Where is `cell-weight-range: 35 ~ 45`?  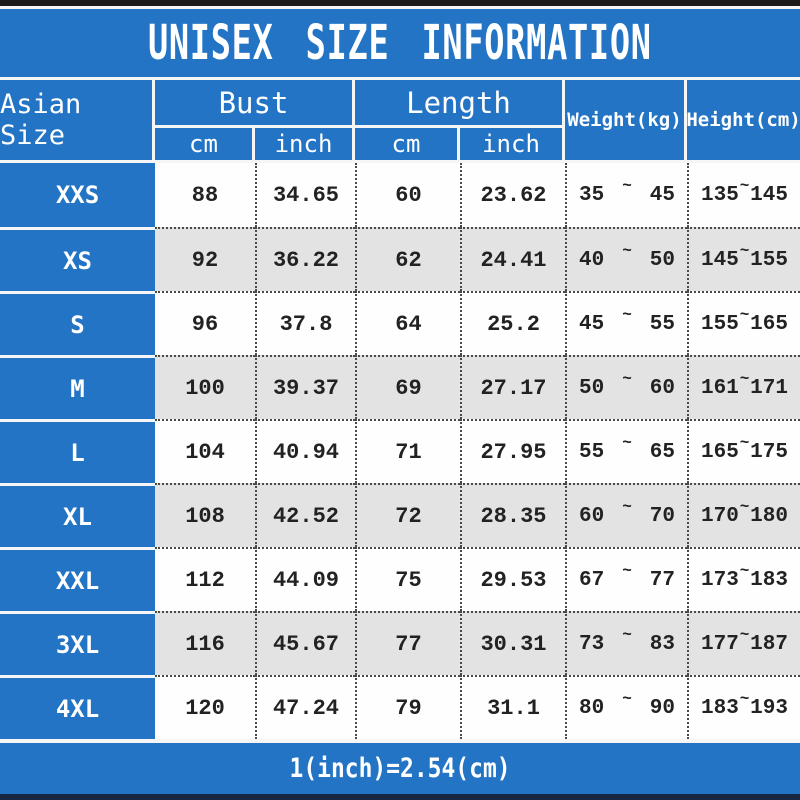 cell-weight-range: 35 ~ 45 is located at coordinates (626, 195).